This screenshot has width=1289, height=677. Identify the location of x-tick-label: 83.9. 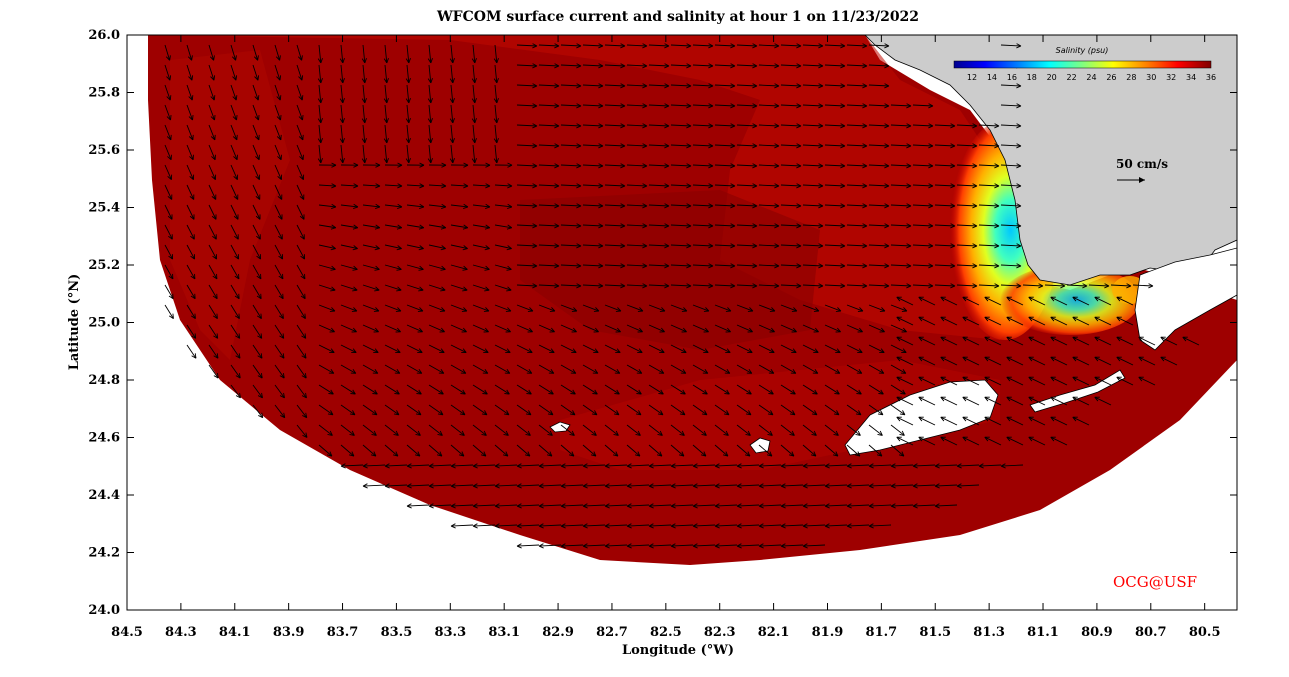
(289, 632).